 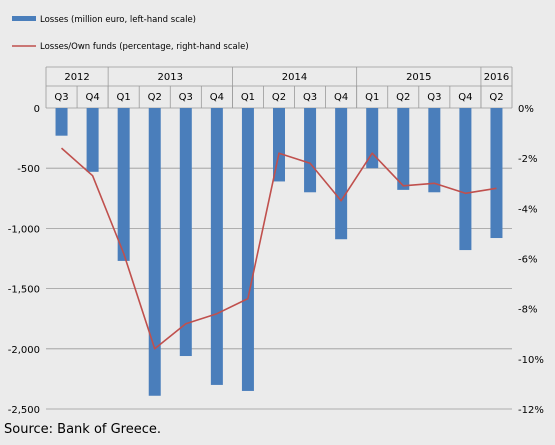 What do you see at coordinates (28, 169) in the screenshot?
I see `left-tick-label: -500` at bounding box center [28, 169].